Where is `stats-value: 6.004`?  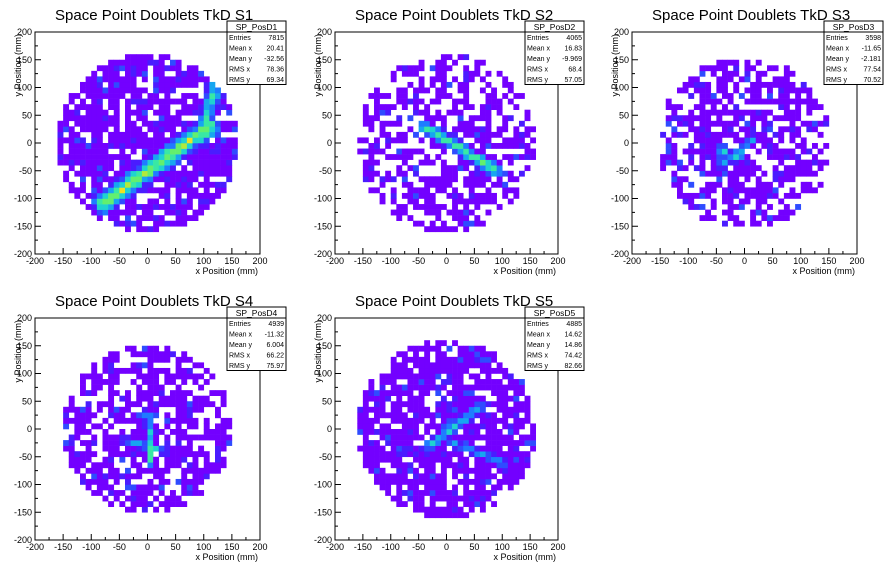 stats-value: 6.004 is located at coordinates (275, 345).